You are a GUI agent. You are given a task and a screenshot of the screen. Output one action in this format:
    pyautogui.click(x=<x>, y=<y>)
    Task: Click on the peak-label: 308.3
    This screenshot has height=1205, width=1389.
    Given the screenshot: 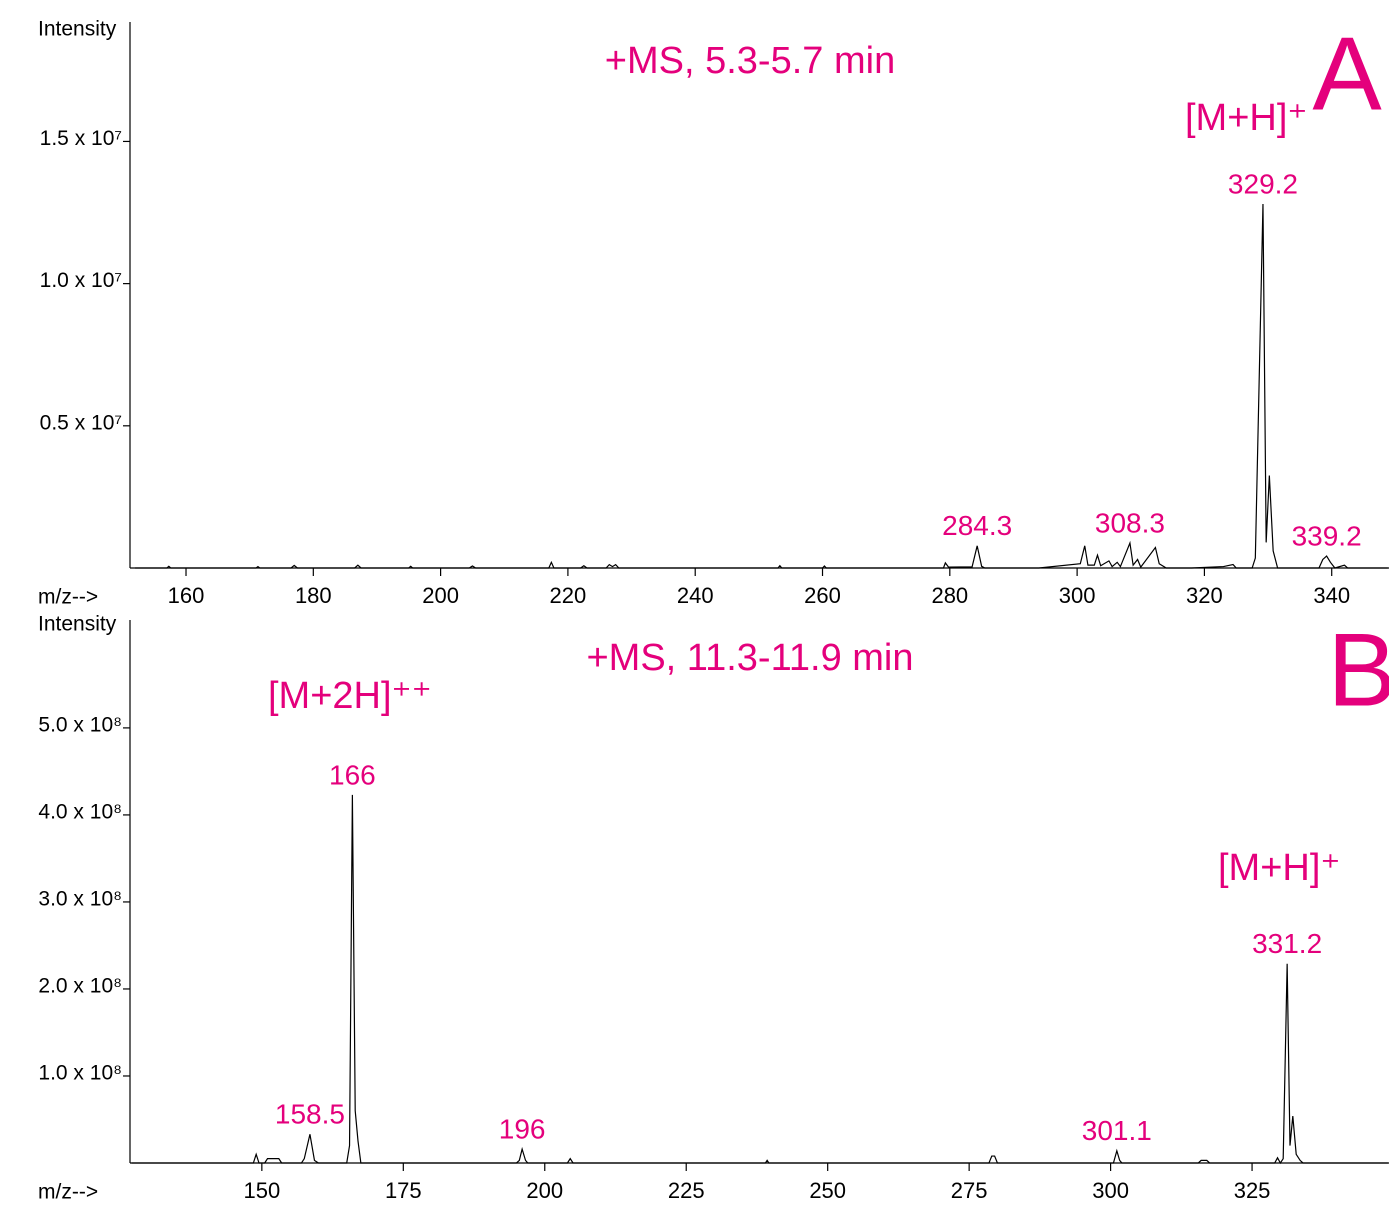 What is the action you would take?
    pyautogui.click(x=1130, y=522)
    